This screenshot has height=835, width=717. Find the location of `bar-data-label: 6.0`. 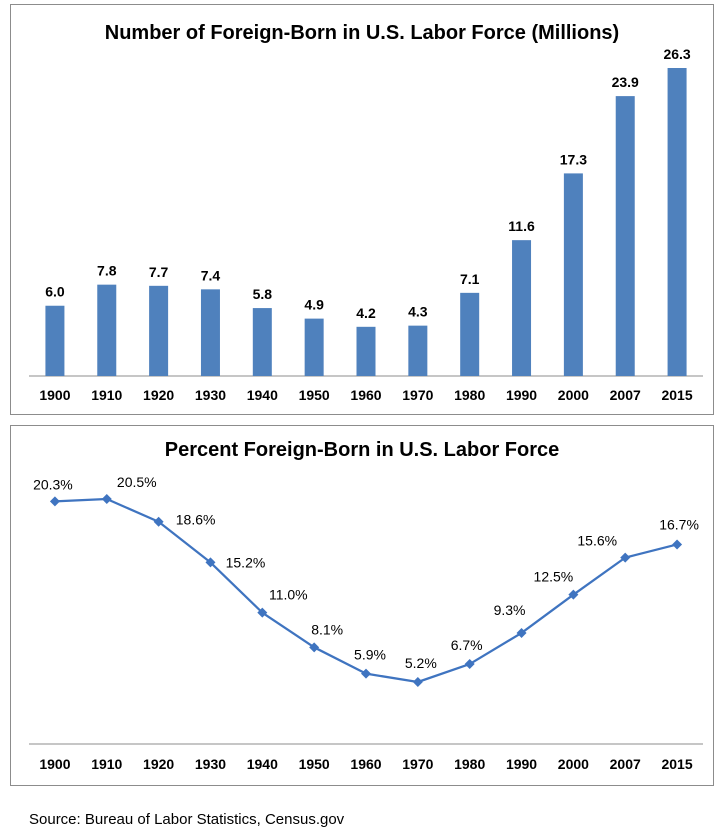

bar-data-label: 6.0 is located at coordinates (55, 292).